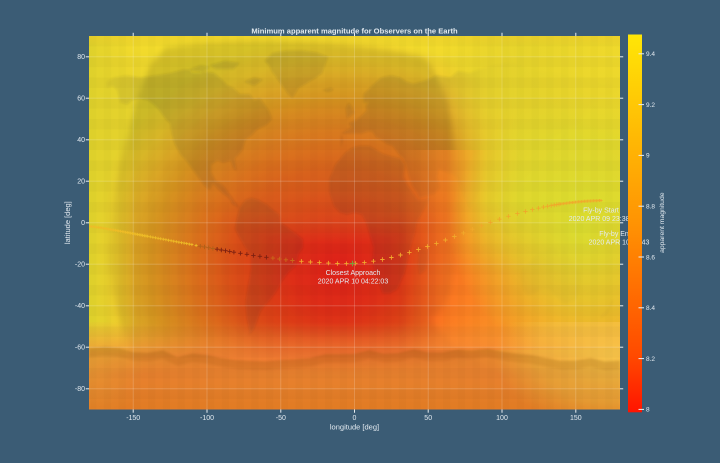 Image resolution: width=720 pixels, height=463 pixels. What do you see at coordinates (576, 418) in the screenshot?
I see `svg-text: 150` at bounding box center [576, 418].